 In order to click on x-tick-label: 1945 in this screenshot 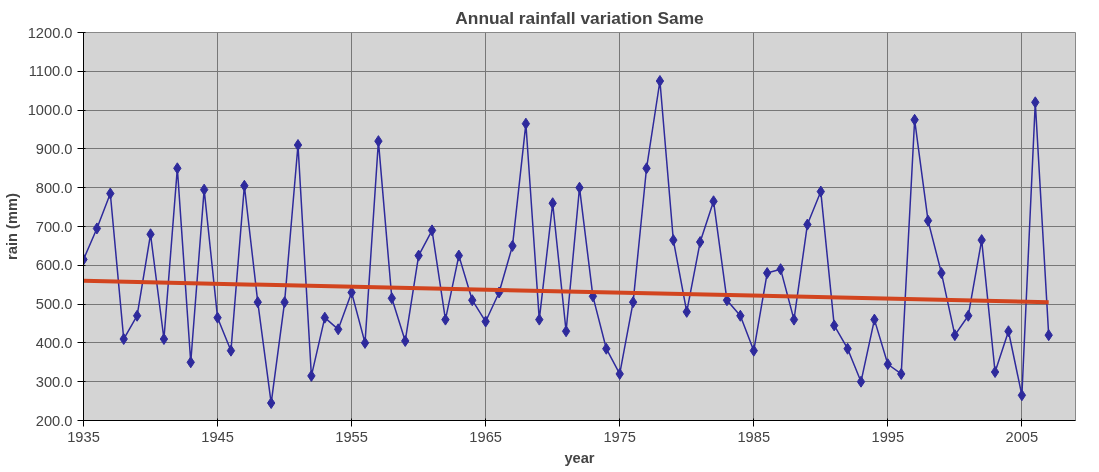, I will do `click(217, 436)`.